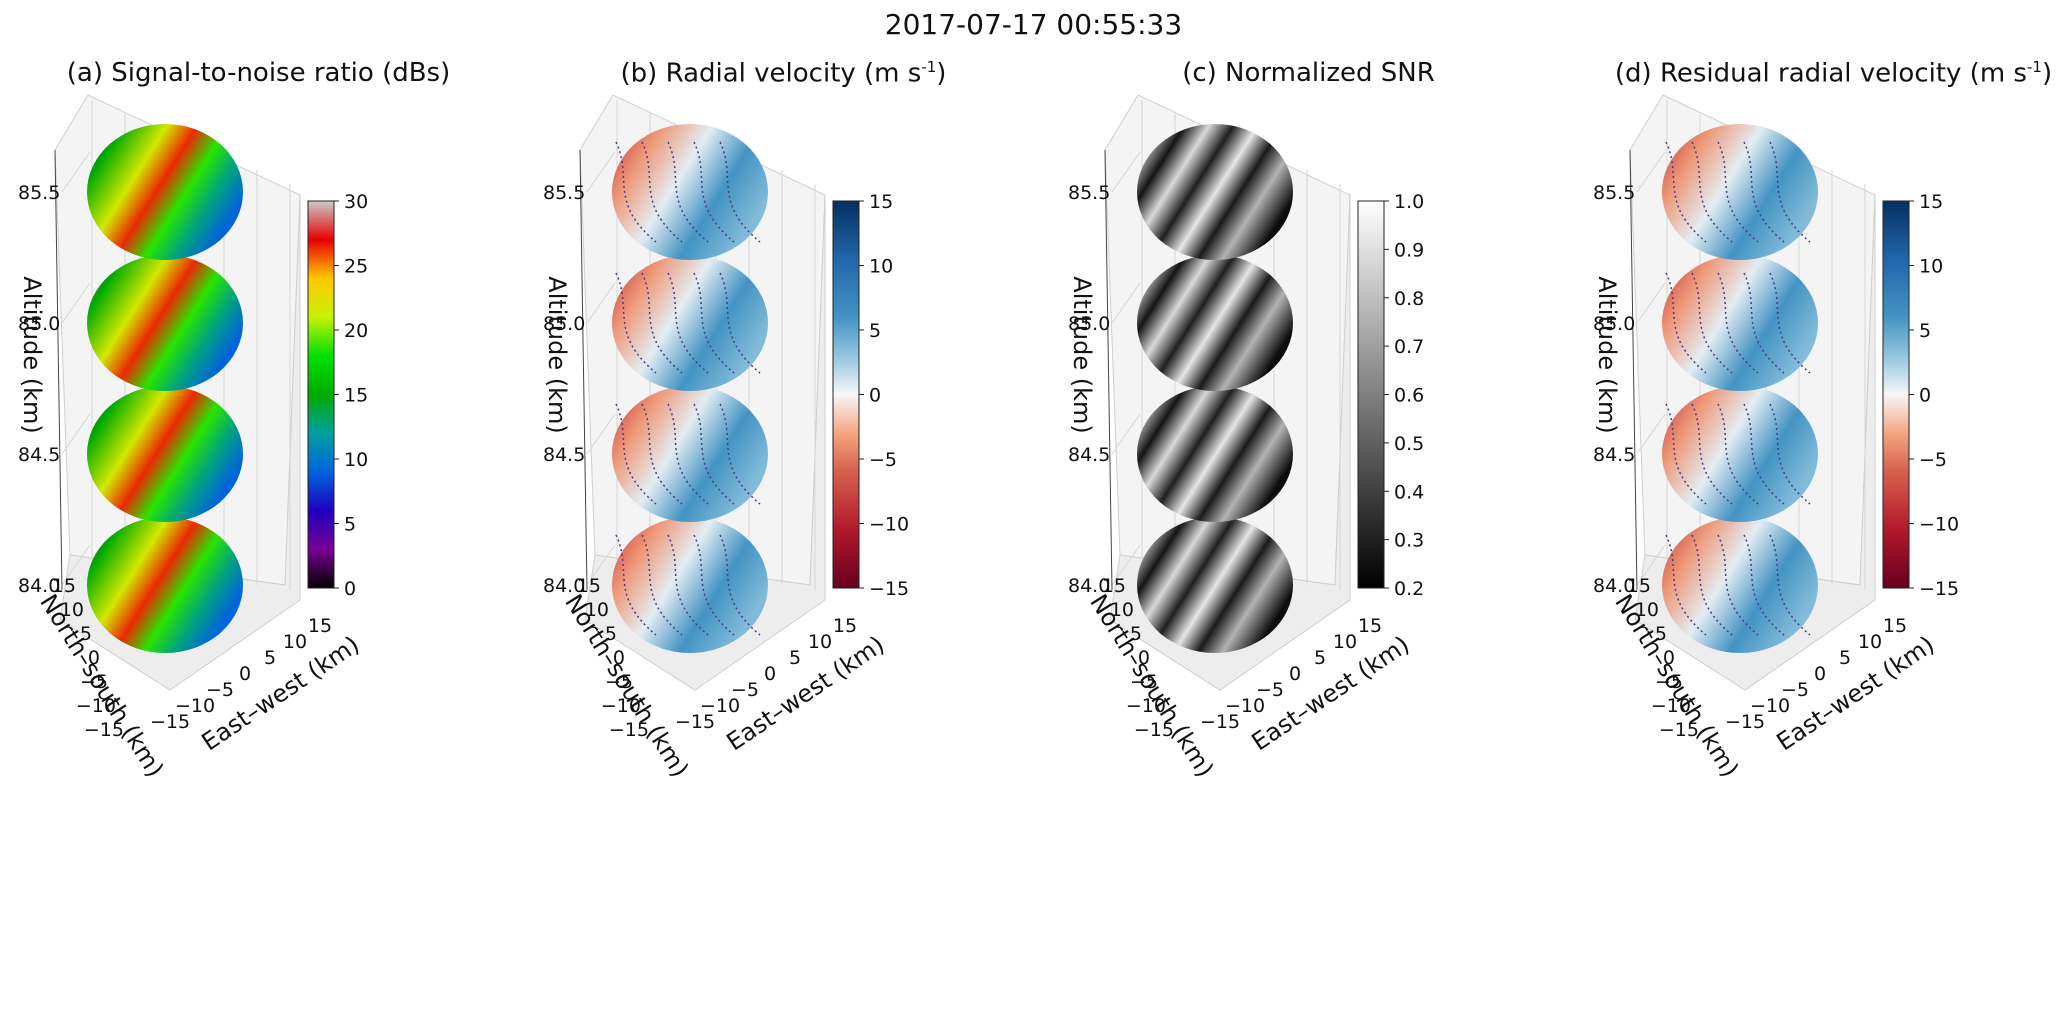  I want to click on panel-title-text: (d) Residual radial velocity (m s, so click(1820, 73).